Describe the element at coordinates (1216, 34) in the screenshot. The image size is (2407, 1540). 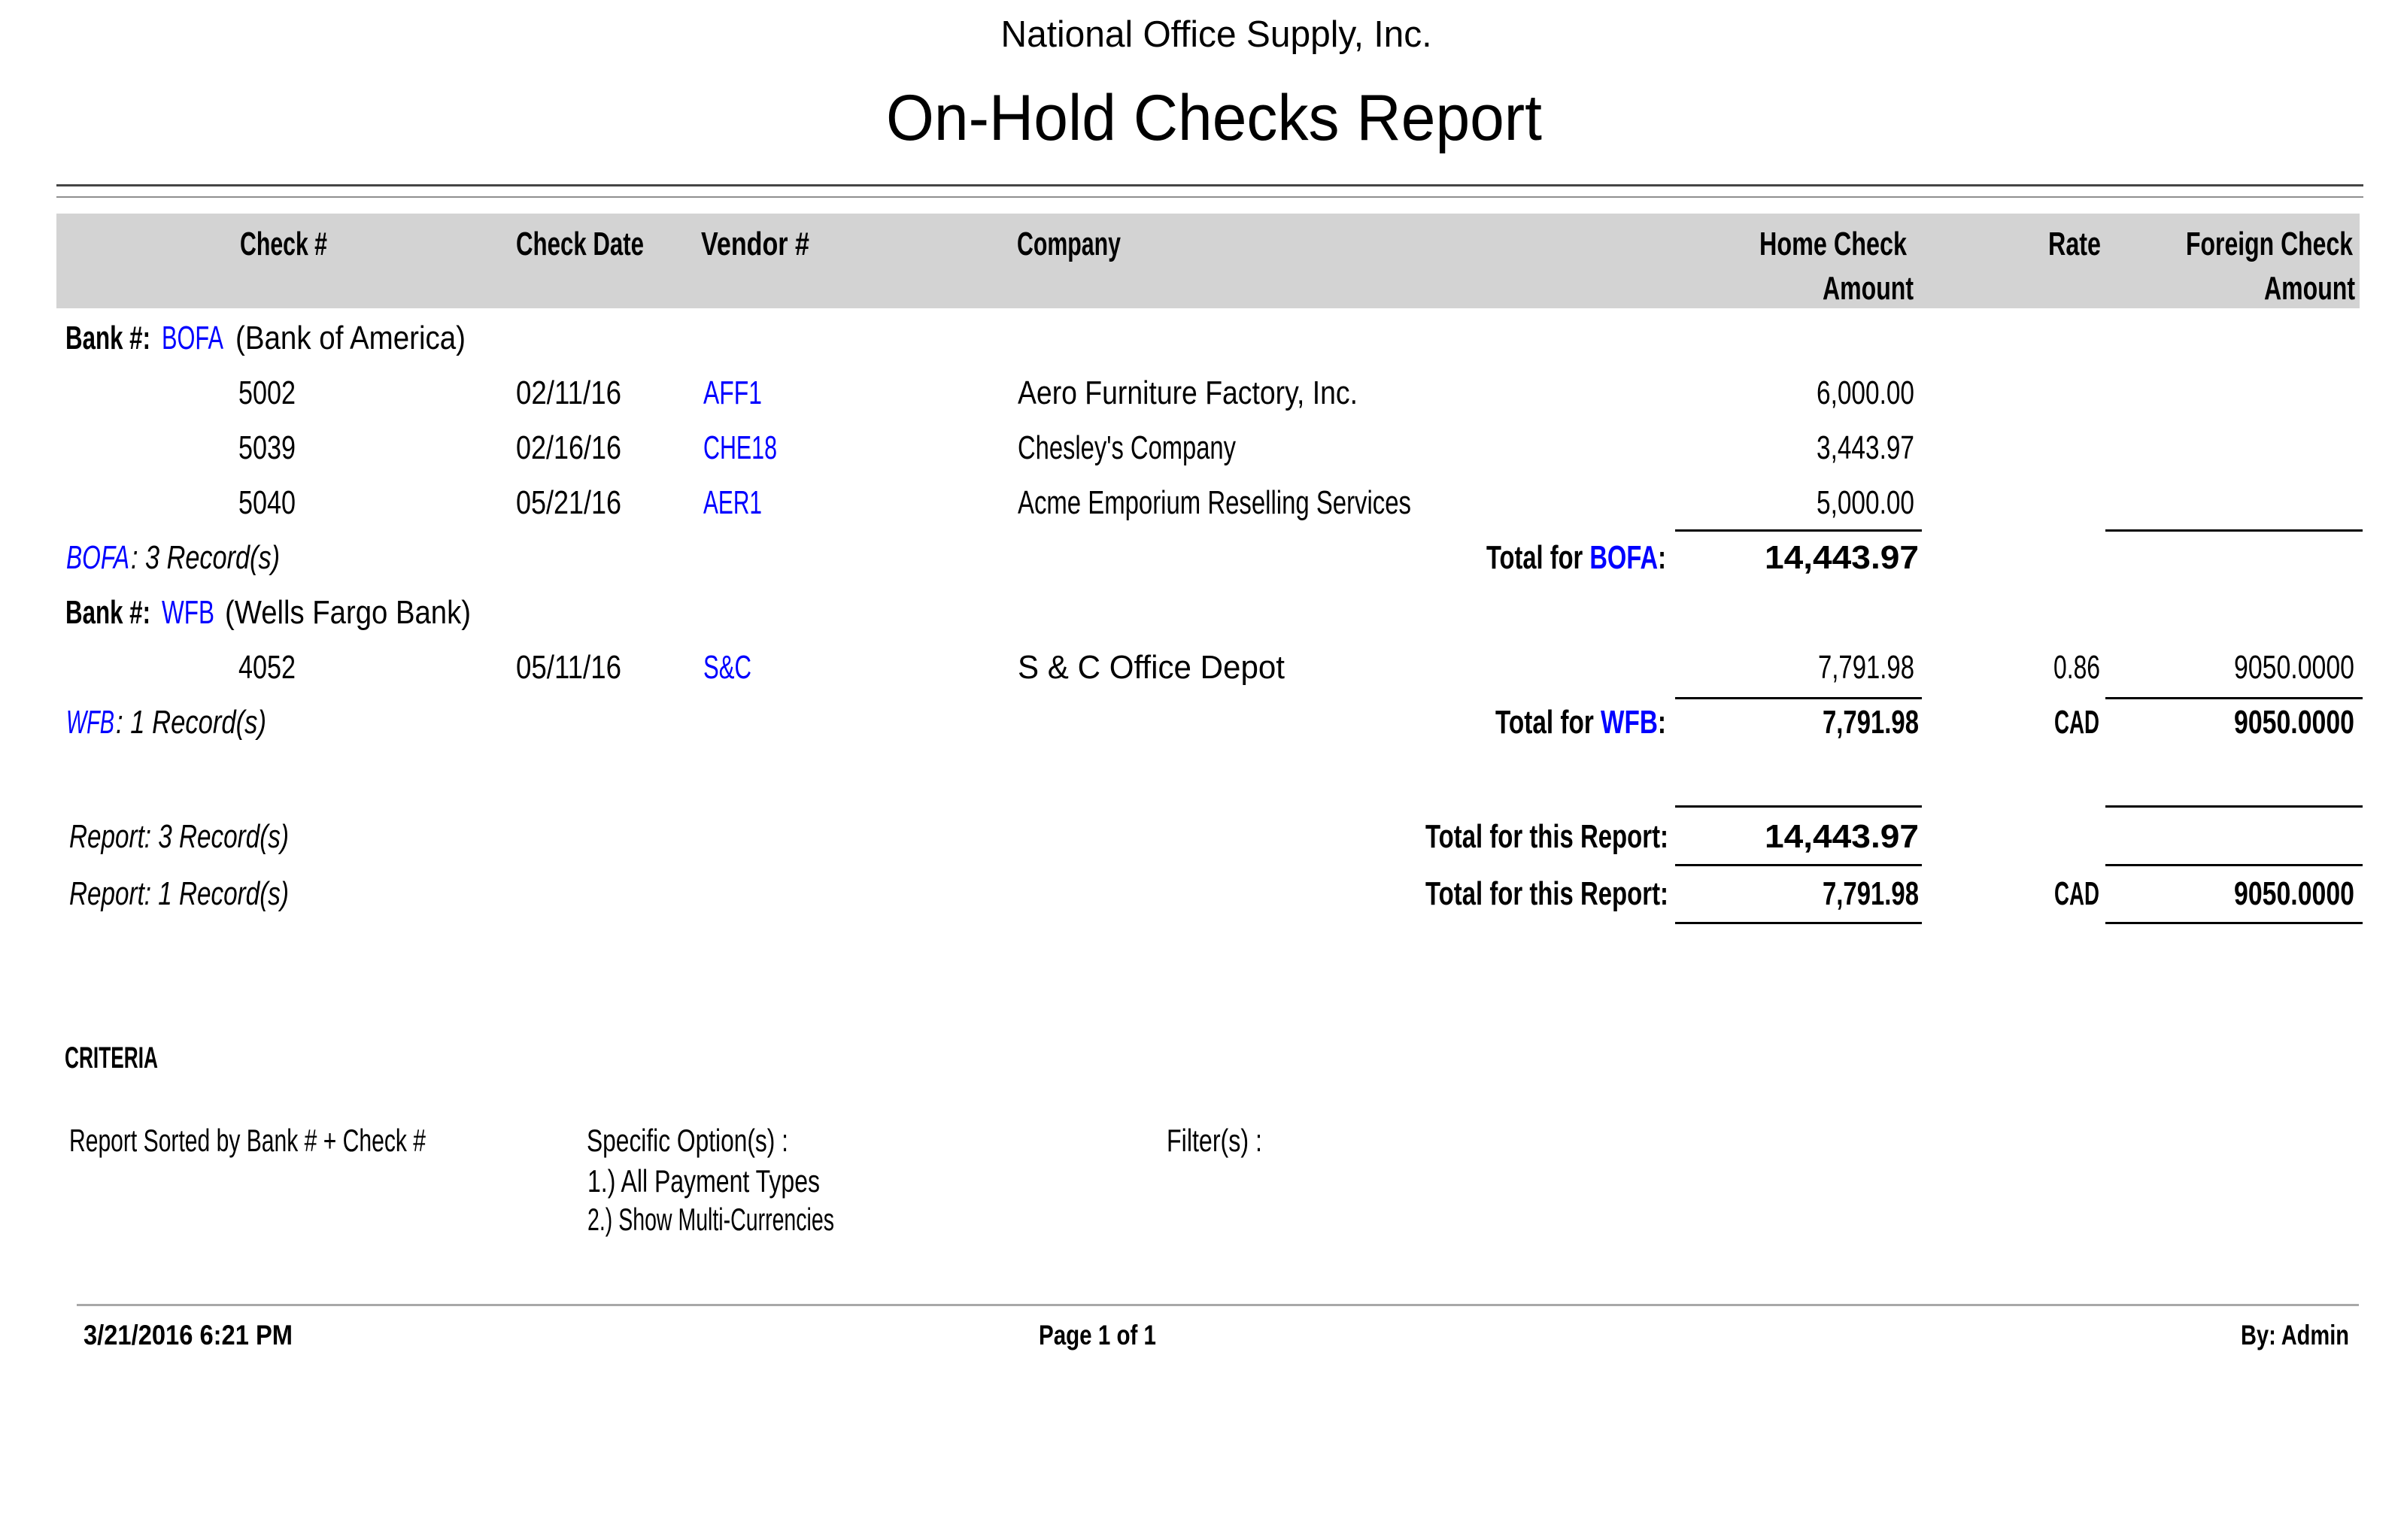
I see `svg-text: National Office Supply, Inc.` at that location.